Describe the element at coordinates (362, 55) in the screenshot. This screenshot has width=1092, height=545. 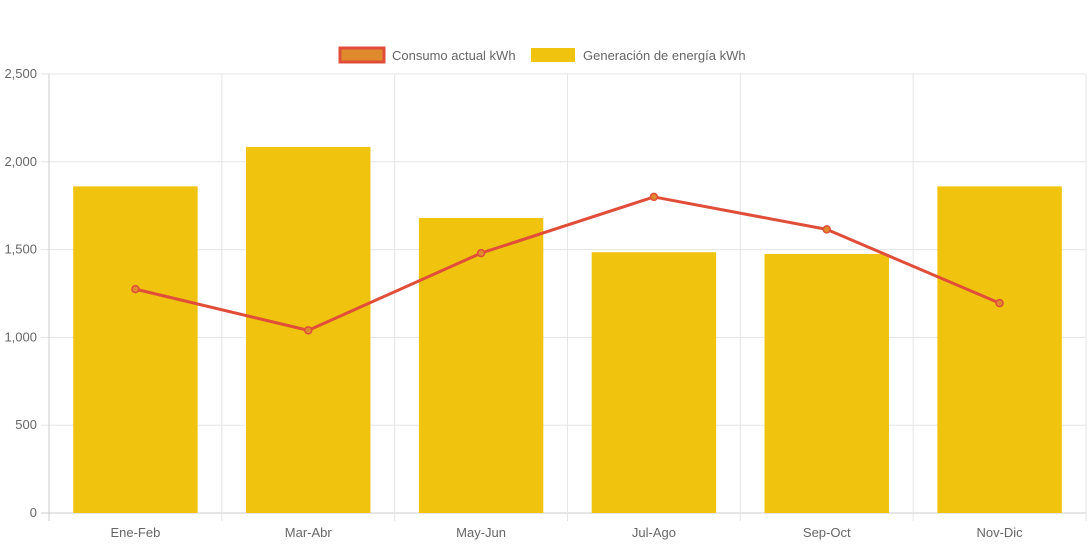
I see `legend-swatch-consumo` at that location.